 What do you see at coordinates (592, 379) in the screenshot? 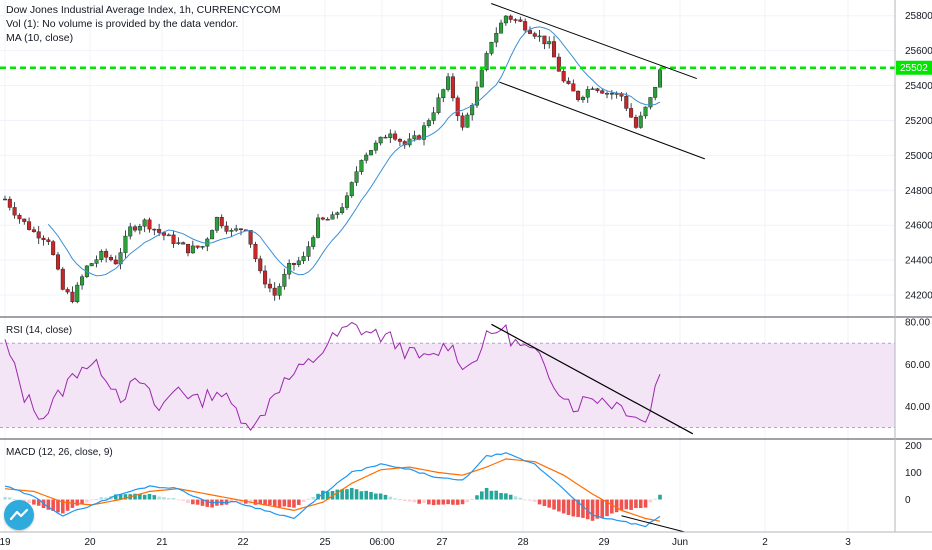
I see `rsi-trendline` at bounding box center [592, 379].